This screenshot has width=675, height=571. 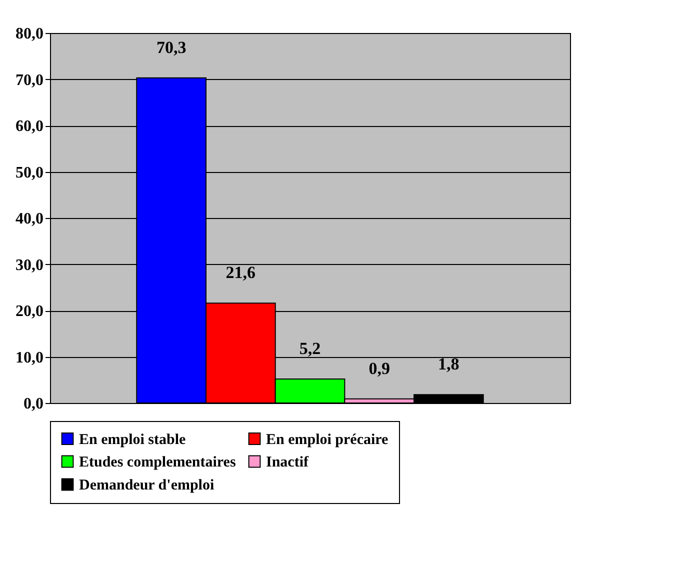 What do you see at coordinates (30, 265) in the screenshot?
I see `y-tick-label: 30,0` at bounding box center [30, 265].